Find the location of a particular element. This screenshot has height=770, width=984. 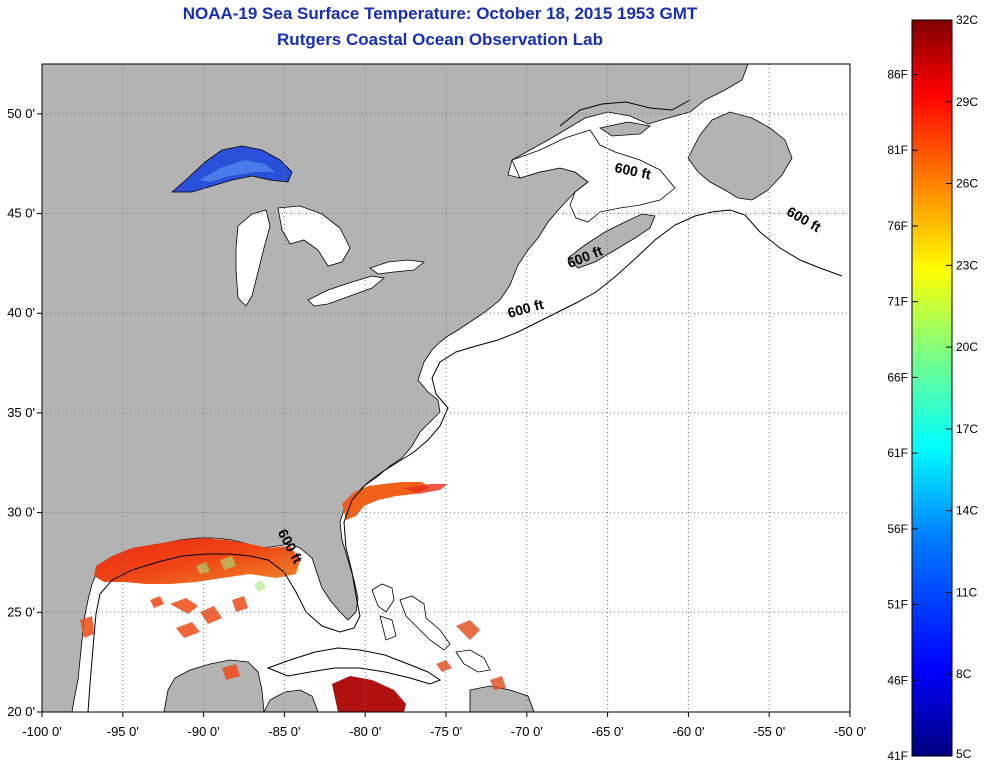

lat-tick-label: 30 0' is located at coordinates (21, 512).